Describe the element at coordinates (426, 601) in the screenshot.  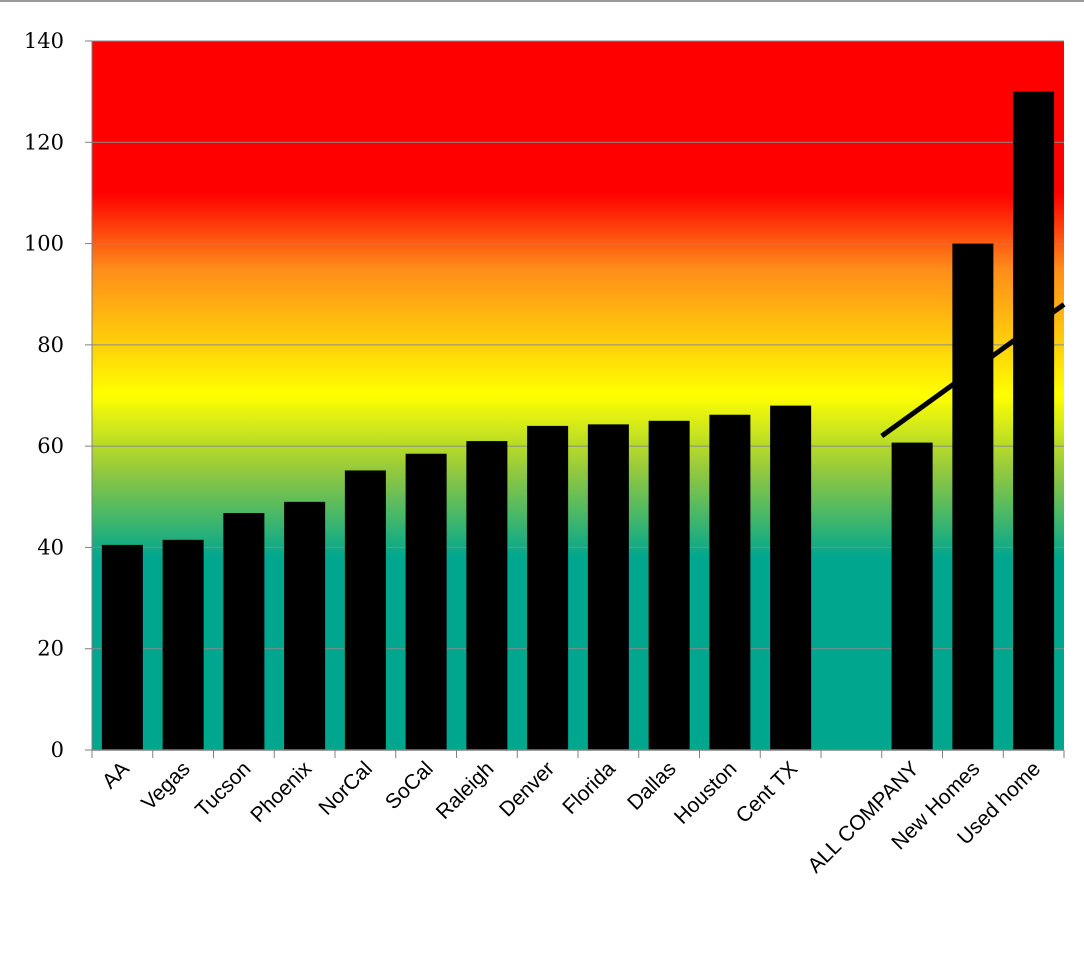
I see `bar-socal` at that location.